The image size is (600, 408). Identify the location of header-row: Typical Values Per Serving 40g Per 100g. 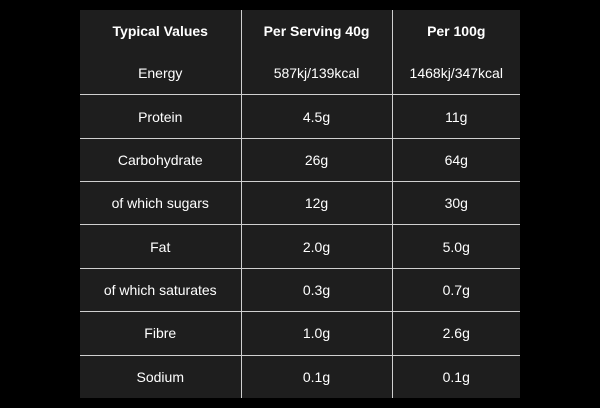
(300, 31).